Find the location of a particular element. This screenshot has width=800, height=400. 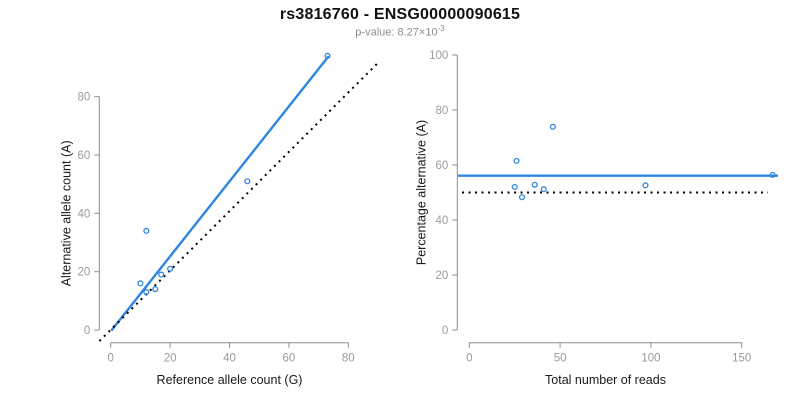

y-axis-title: Percentage alternative (A) is located at coordinates (422, 192).